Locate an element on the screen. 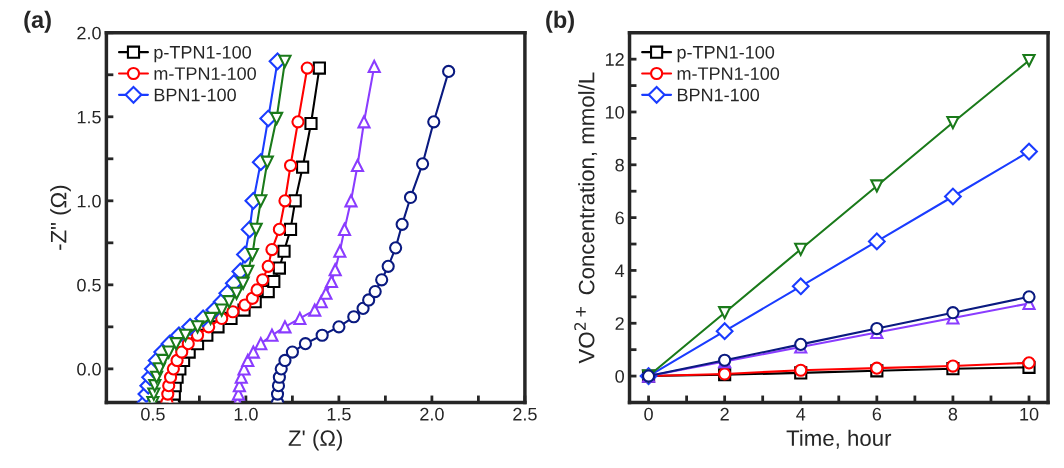 The width and height of the screenshot is (1064, 468). y-tick-label: 2.0 is located at coordinates (89, 33).